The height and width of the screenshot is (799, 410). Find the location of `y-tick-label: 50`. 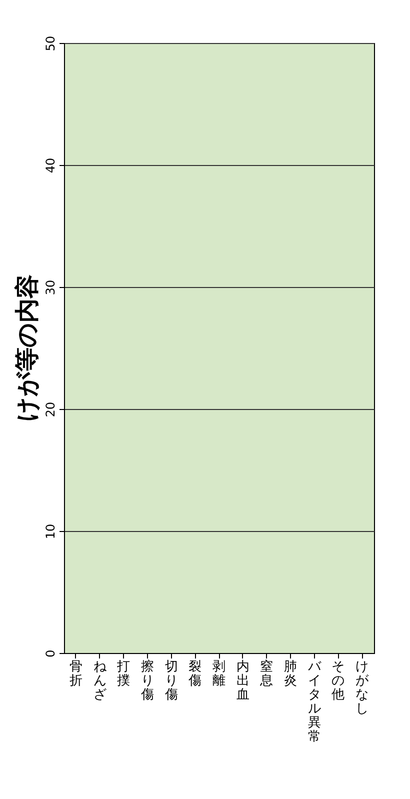

y-tick-label: 50 is located at coordinates (51, 44).